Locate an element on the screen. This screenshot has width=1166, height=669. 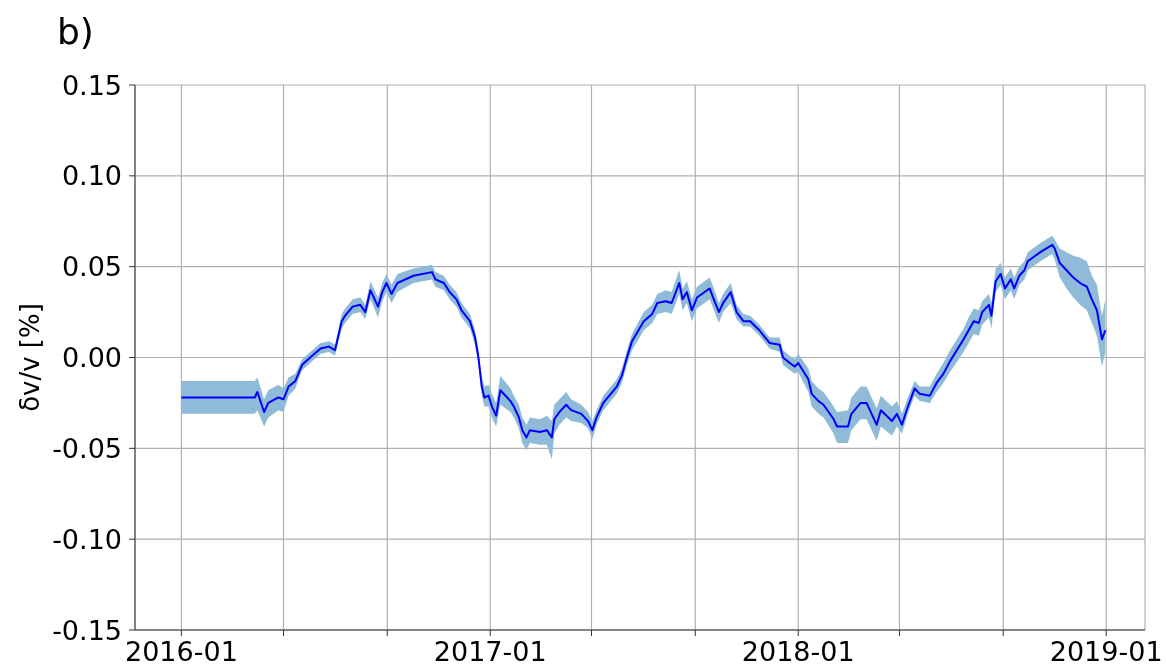
x-tick-label: 2017-01 is located at coordinates (490, 652).